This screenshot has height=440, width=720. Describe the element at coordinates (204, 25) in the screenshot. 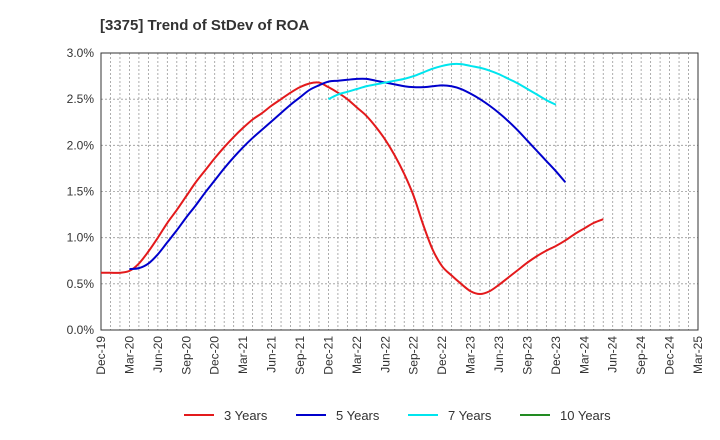

I see `chart-title: [3375] Trend of StDev of ROA` at that location.